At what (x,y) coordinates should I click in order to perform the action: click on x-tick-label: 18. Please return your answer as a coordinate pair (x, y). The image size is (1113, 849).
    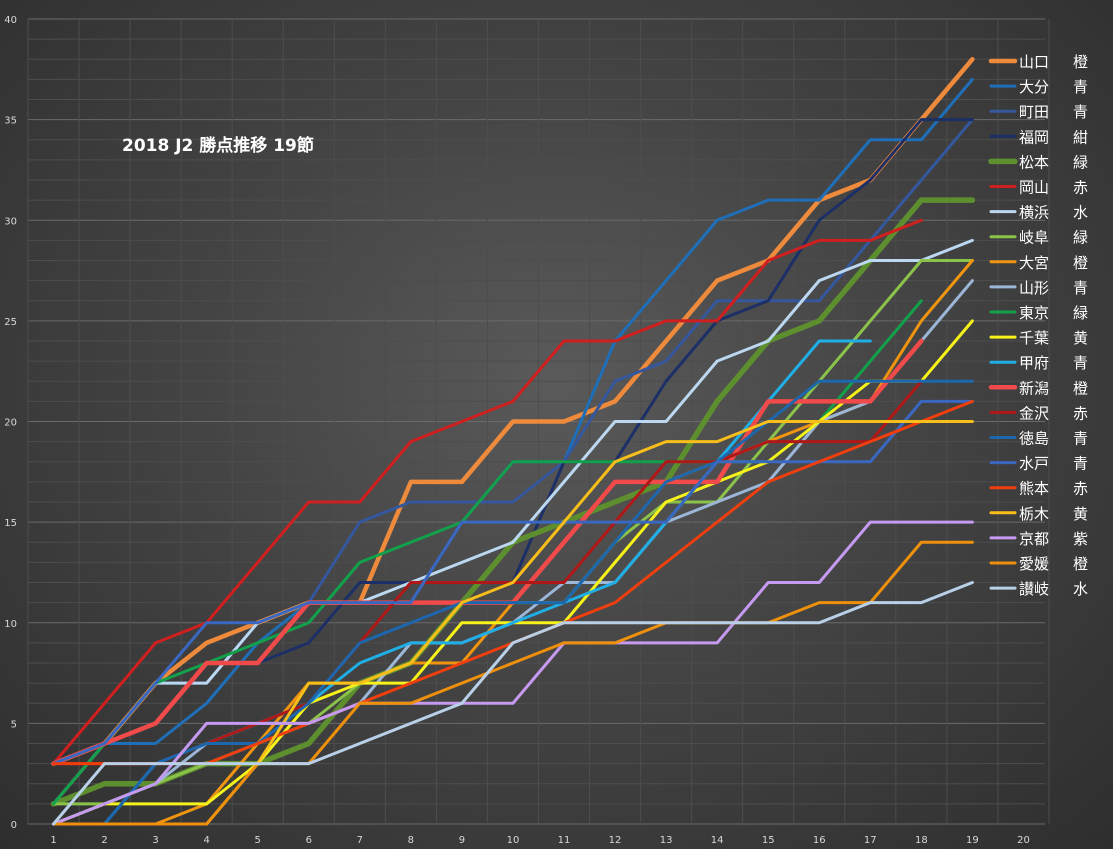
    Looking at the image, I should click on (921, 840).